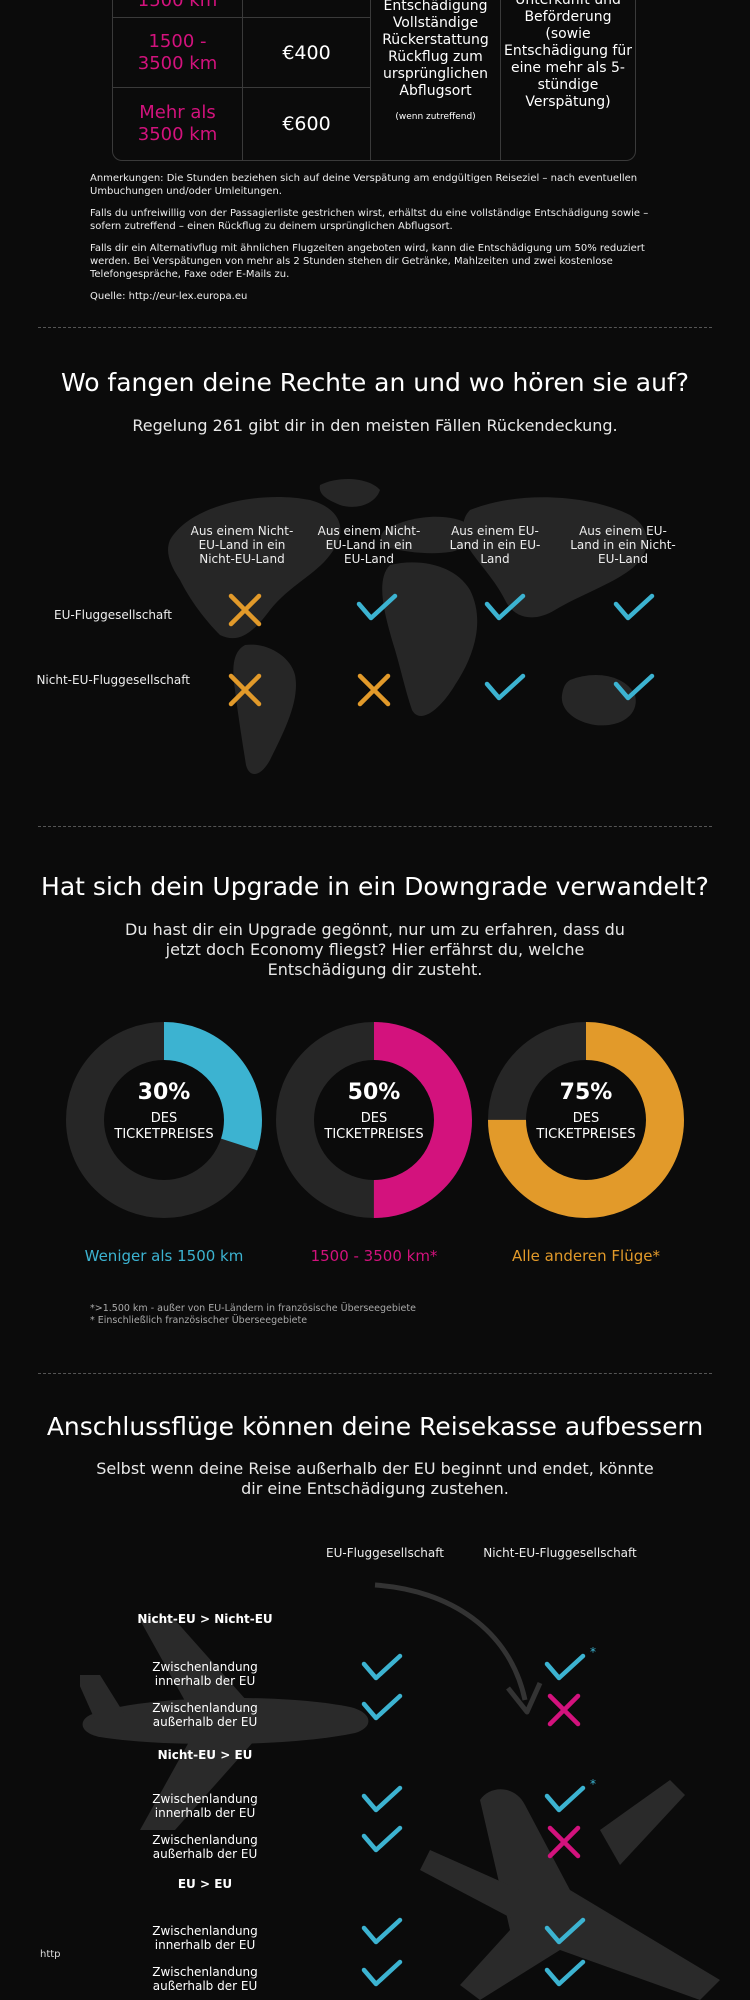 Image resolution: width=750 pixels, height=2000 pixels. What do you see at coordinates (407, 626) in the screenshot?
I see `world-map-illustration` at bounding box center [407, 626].